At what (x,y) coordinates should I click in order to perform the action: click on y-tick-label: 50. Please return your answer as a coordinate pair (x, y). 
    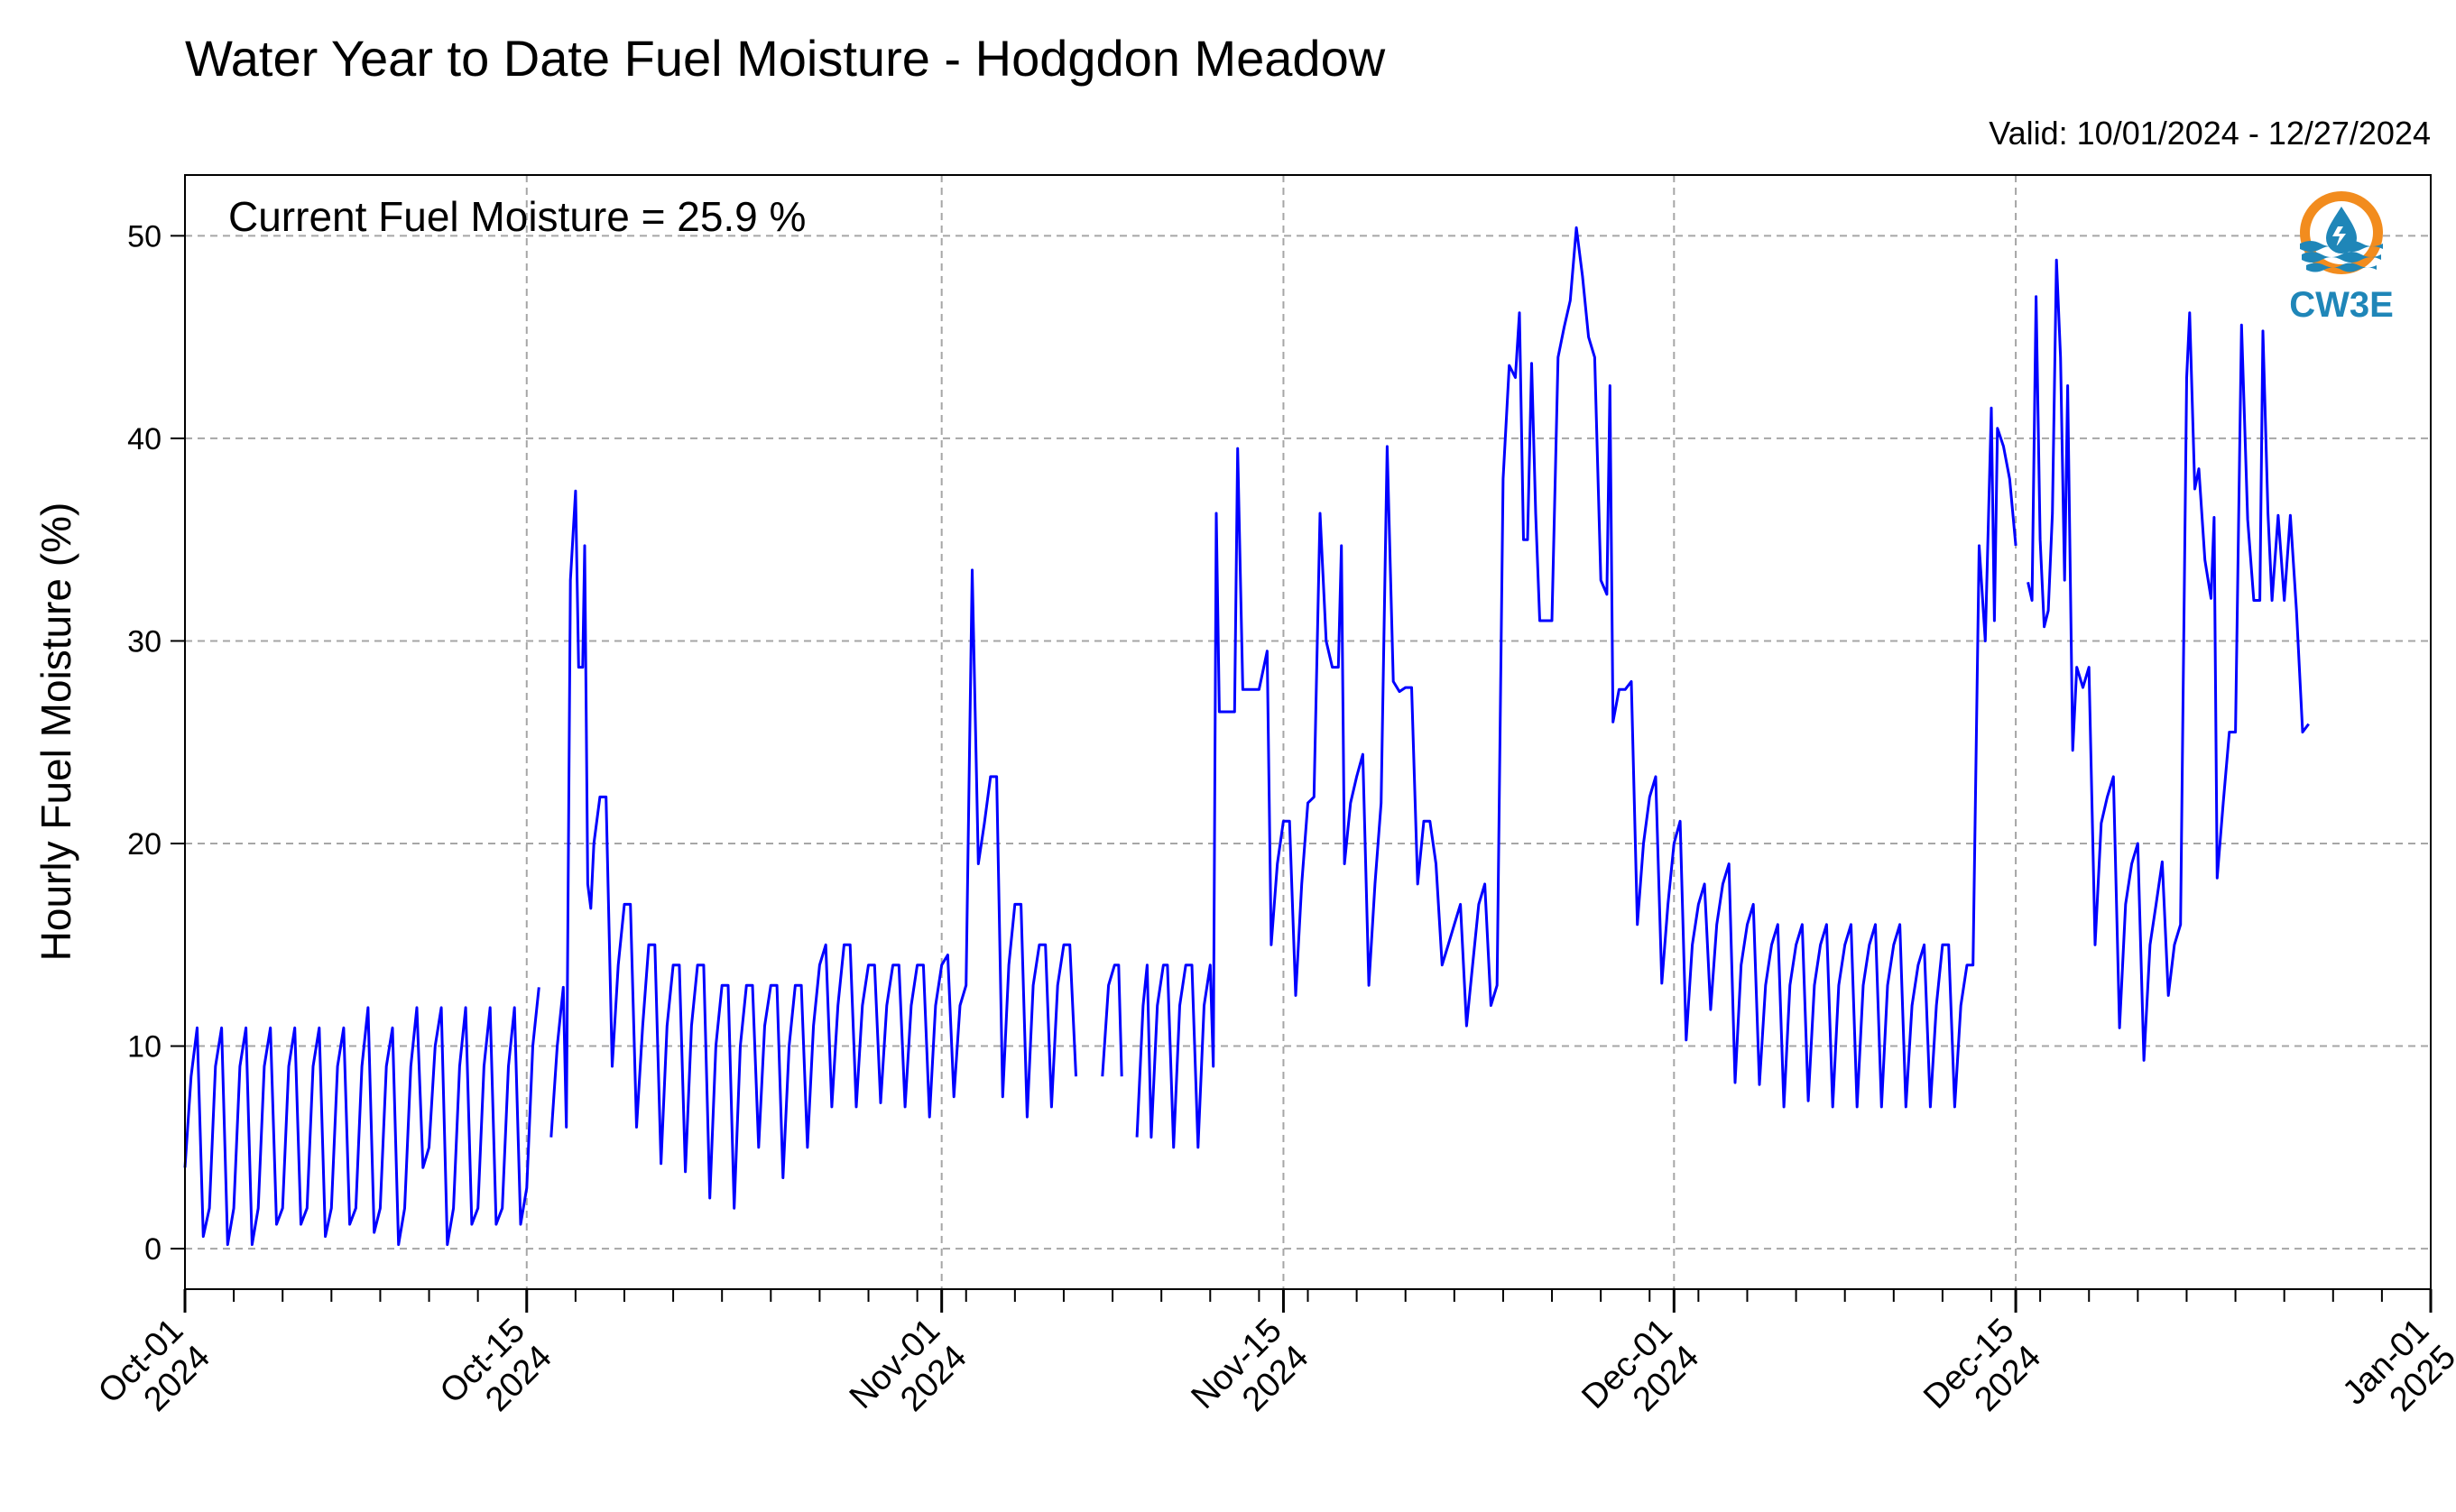
    Looking at the image, I should click on (144, 236).